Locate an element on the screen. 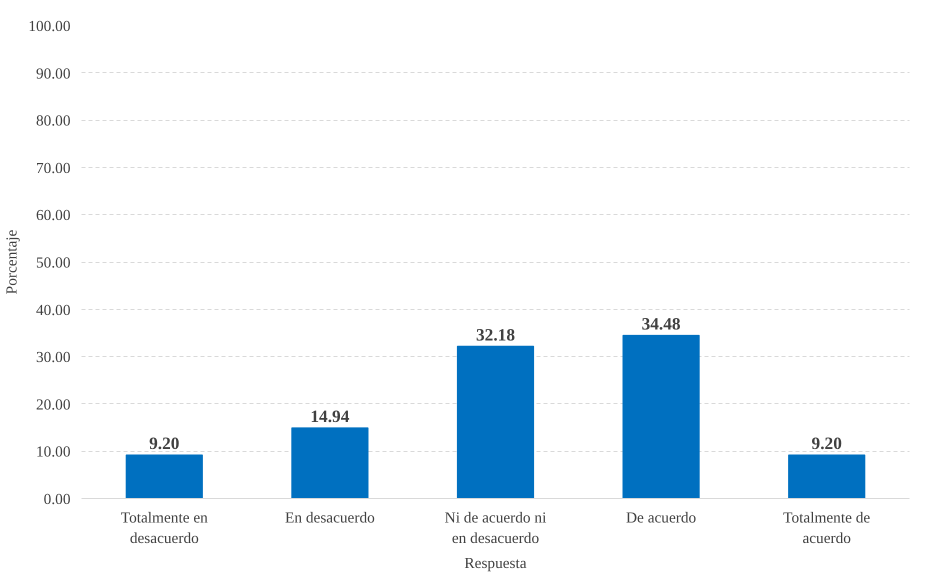 The image size is (949, 574). data-label: 14.94 is located at coordinates (330, 416).